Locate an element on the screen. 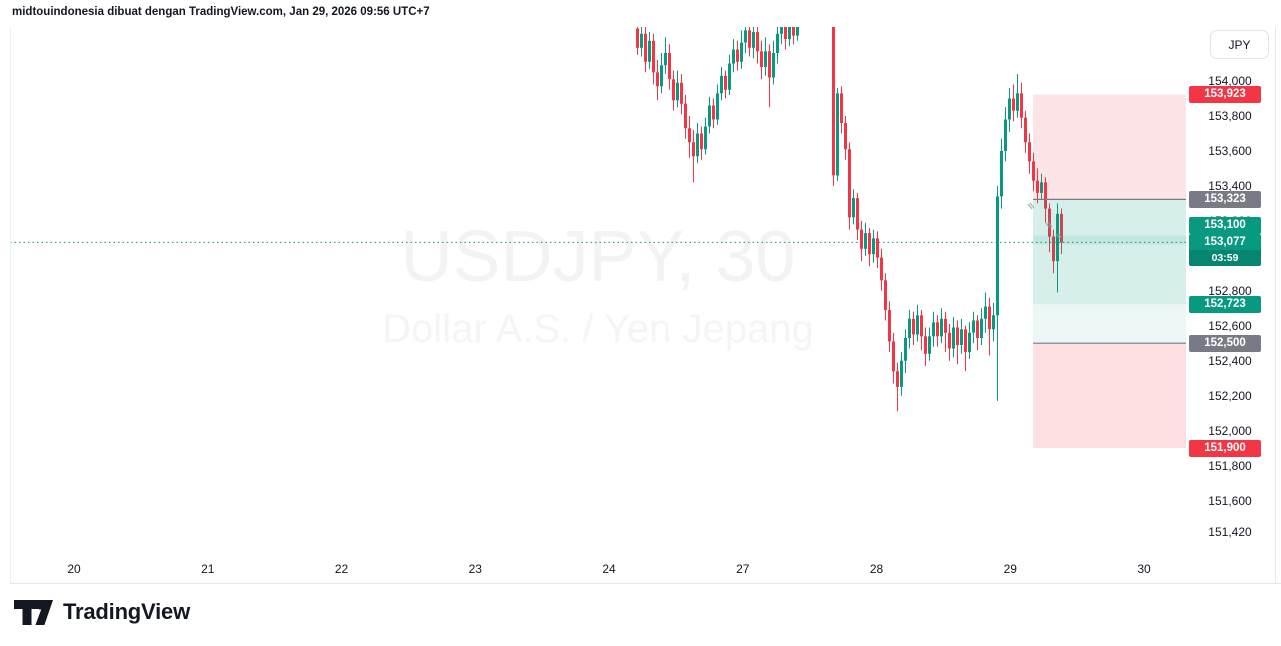  currency-toggle-button: JPY is located at coordinates (1239, 44).